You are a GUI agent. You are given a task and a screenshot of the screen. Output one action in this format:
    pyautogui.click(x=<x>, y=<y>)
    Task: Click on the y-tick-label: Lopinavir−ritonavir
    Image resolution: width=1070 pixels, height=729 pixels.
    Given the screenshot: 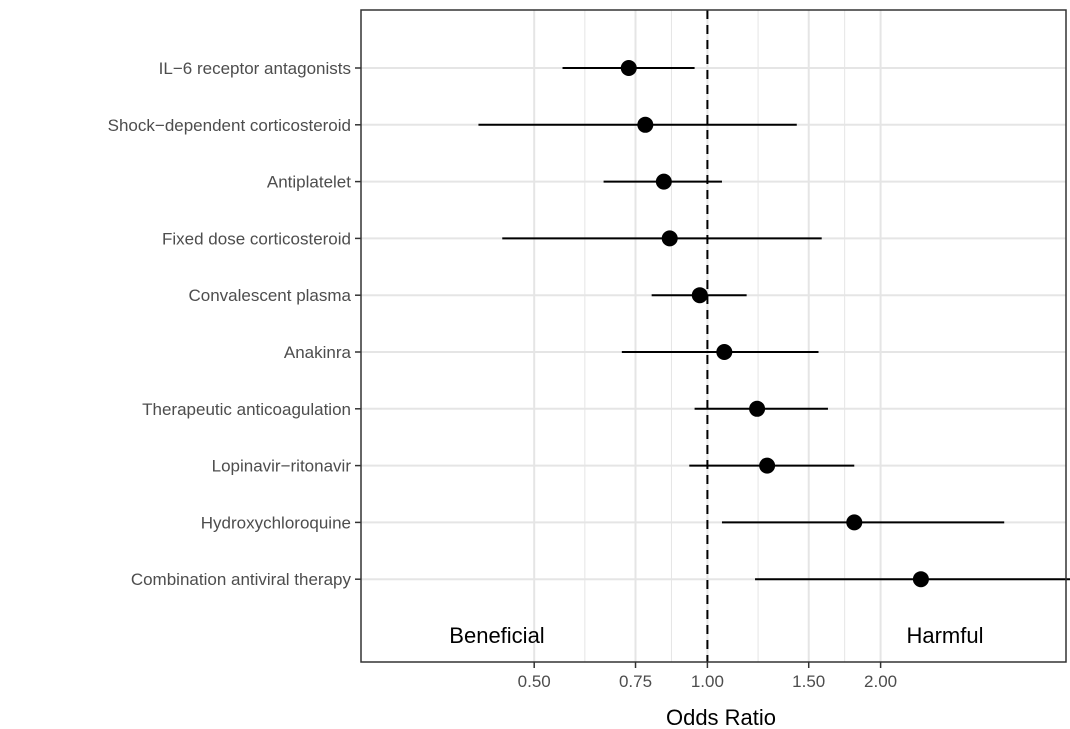 What is the action you would take?
    pyautogui.click(x=282, y=466)
    